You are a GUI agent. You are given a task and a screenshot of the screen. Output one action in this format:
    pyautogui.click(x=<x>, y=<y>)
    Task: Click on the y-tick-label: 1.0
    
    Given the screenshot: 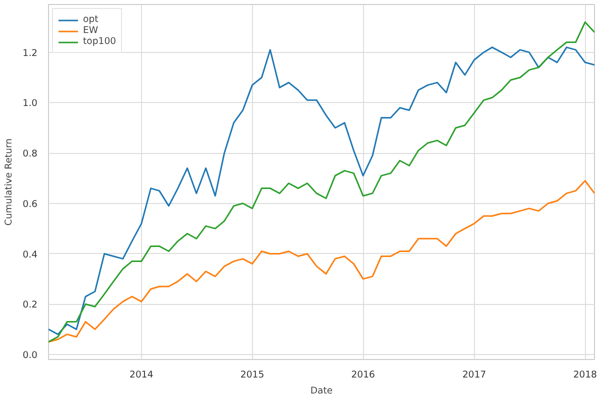 What is the action you would take?
    pyautogui.click(x=30, y=104)
    